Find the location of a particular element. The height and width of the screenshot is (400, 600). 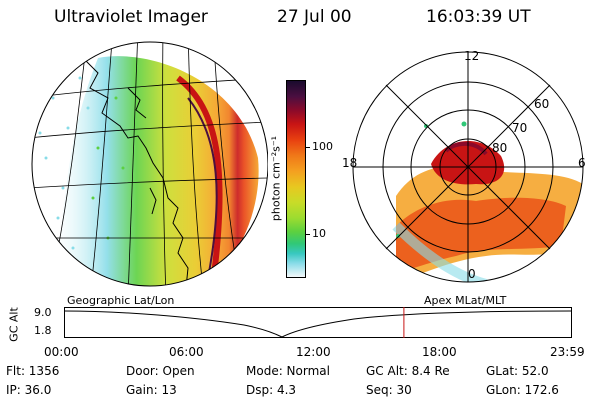

timeline-x-tick-2: 12:00 is located at coordinates (313, 352).